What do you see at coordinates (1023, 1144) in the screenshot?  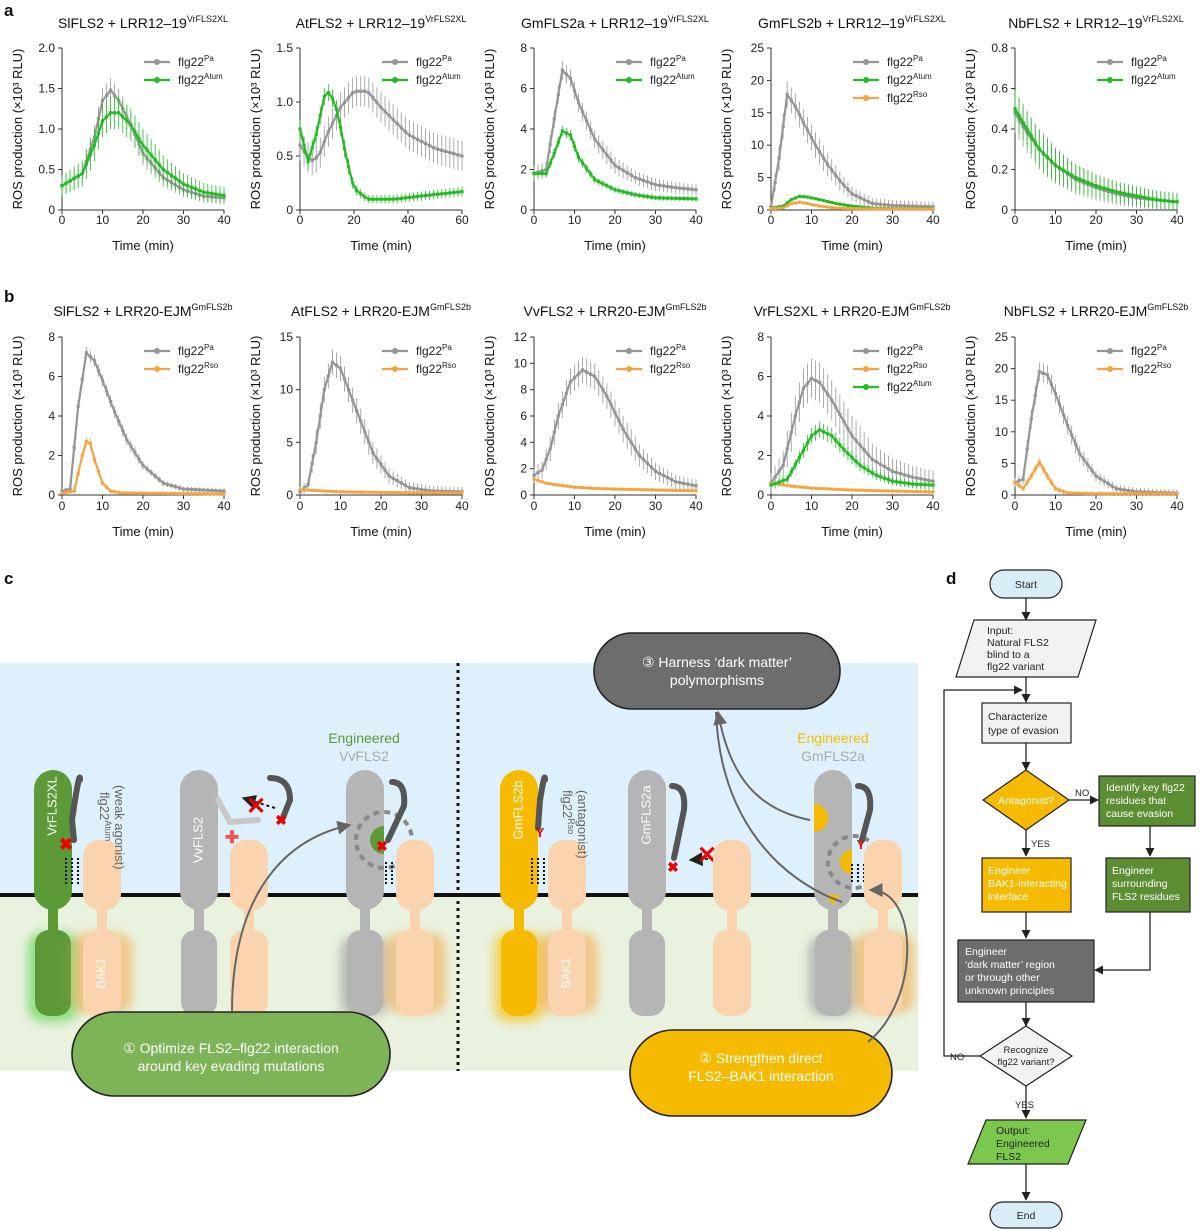 I see `flow-output-l2: Engineered` at bounding box center [1023, 1144].